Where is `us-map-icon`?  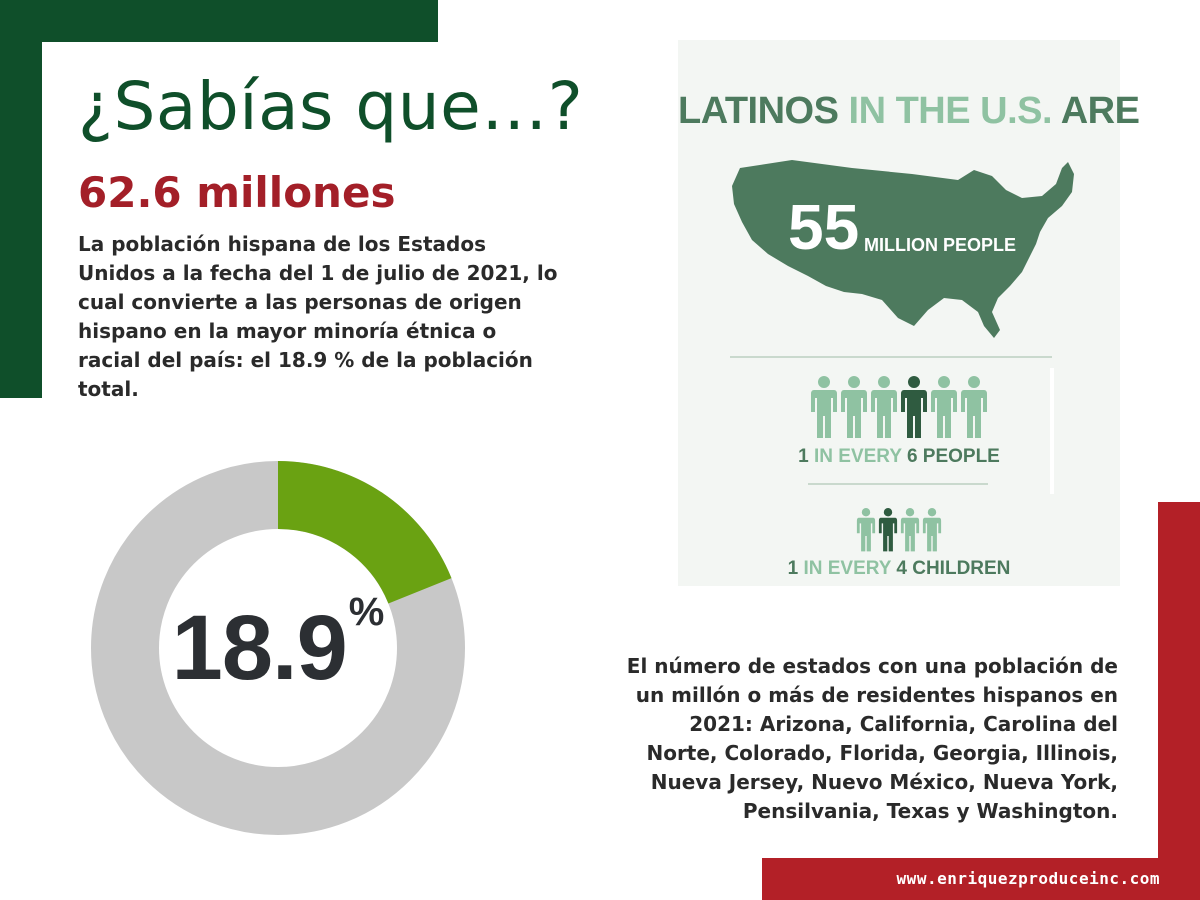
us-map-icon is located at coordinates (903, 249).